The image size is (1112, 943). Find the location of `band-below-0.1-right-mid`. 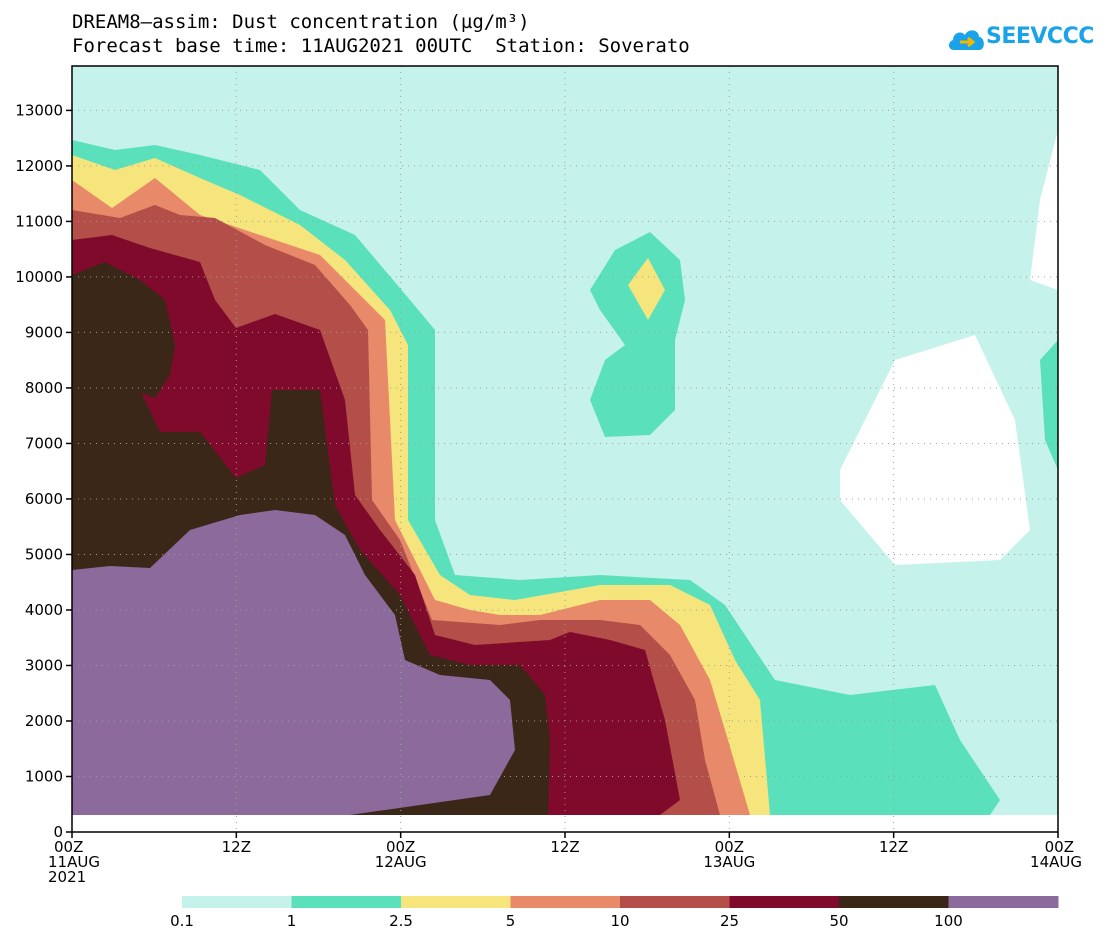

band-below-0.1-right-mid is located at coordinates (935, 450).